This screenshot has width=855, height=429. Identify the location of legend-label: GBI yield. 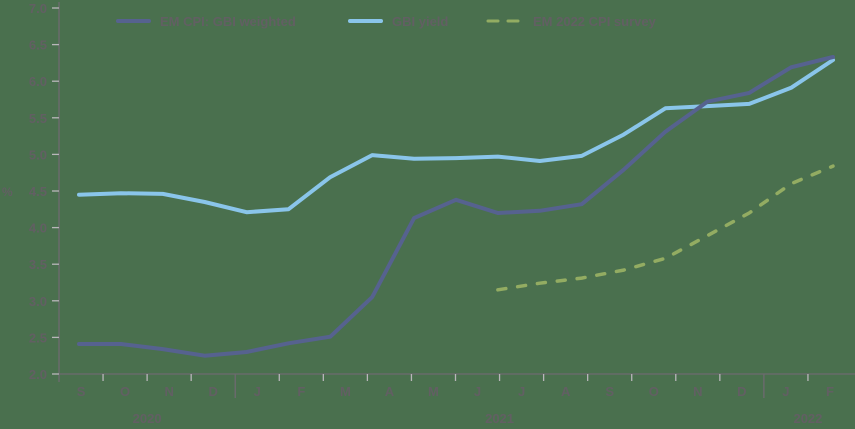
(420, 21).